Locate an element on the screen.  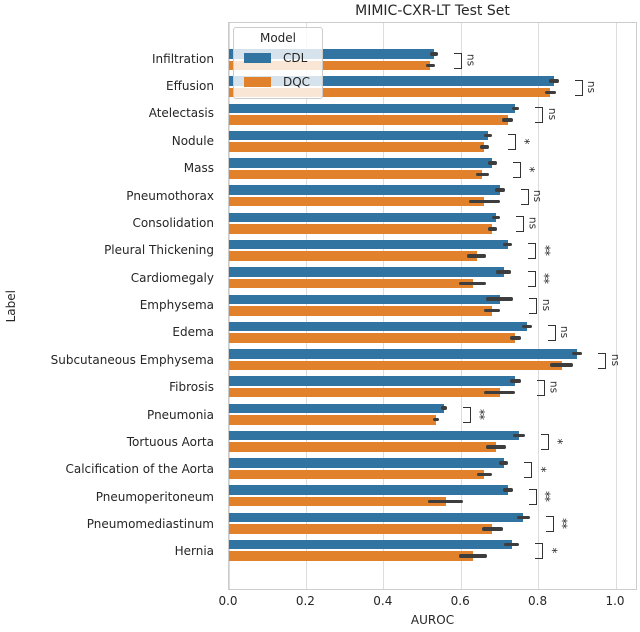
x-tick-label: 0.0 is located at coordinates (228, 601).